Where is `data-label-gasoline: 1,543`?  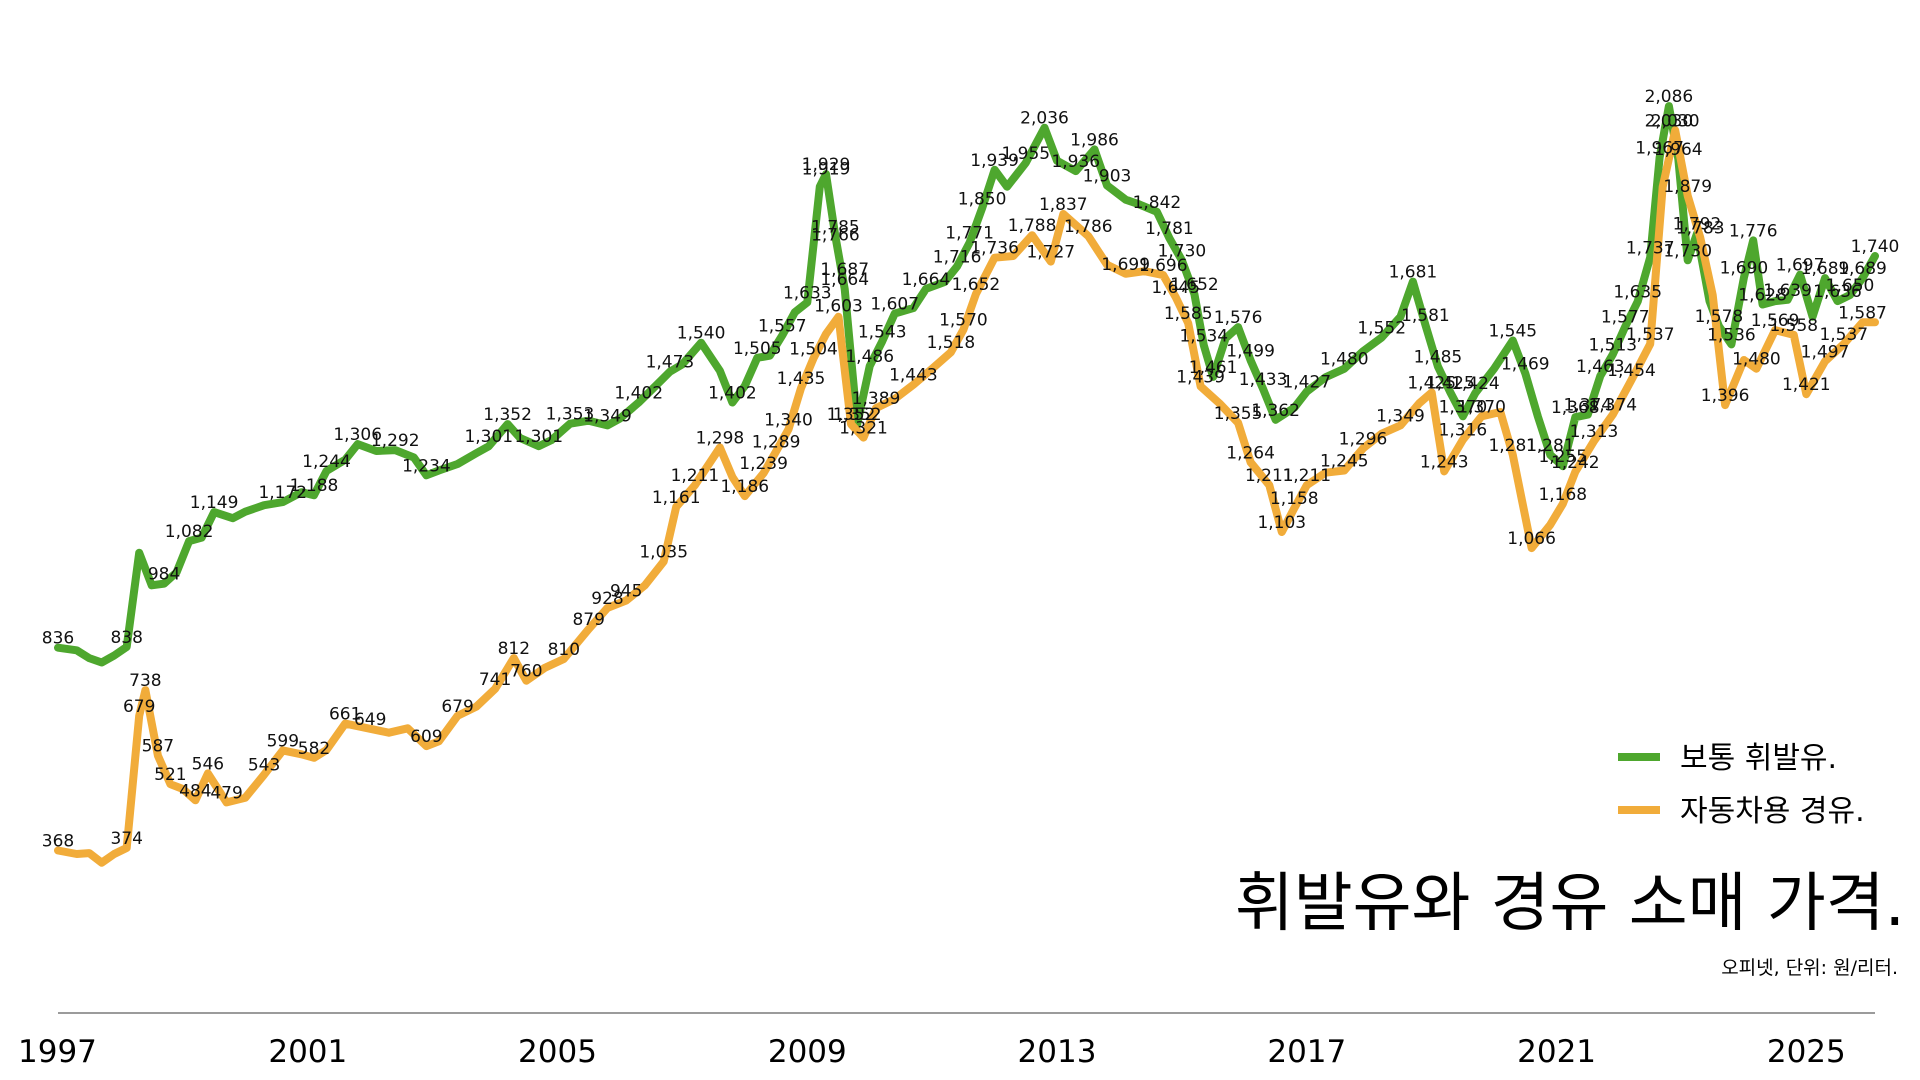
data-label-gasoline: 1,543 is located at coordinates (882, 332).